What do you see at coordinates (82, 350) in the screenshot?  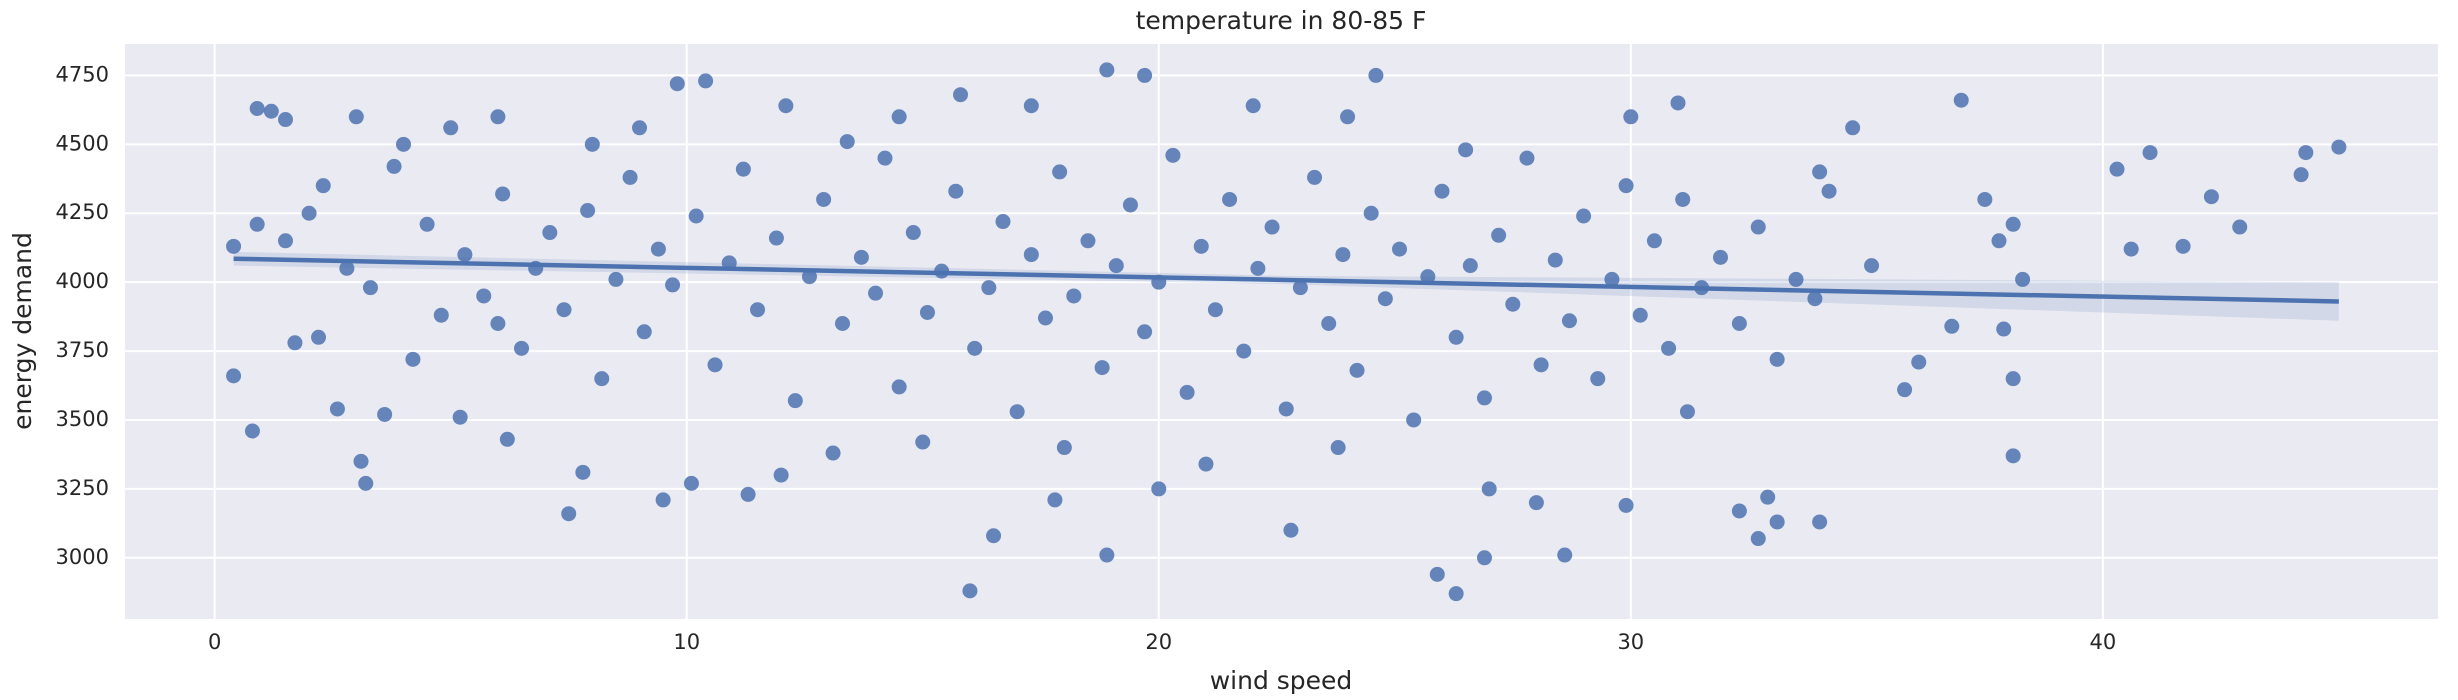 I see `y-tick-label: 3750` at bounding box center [82, 350].